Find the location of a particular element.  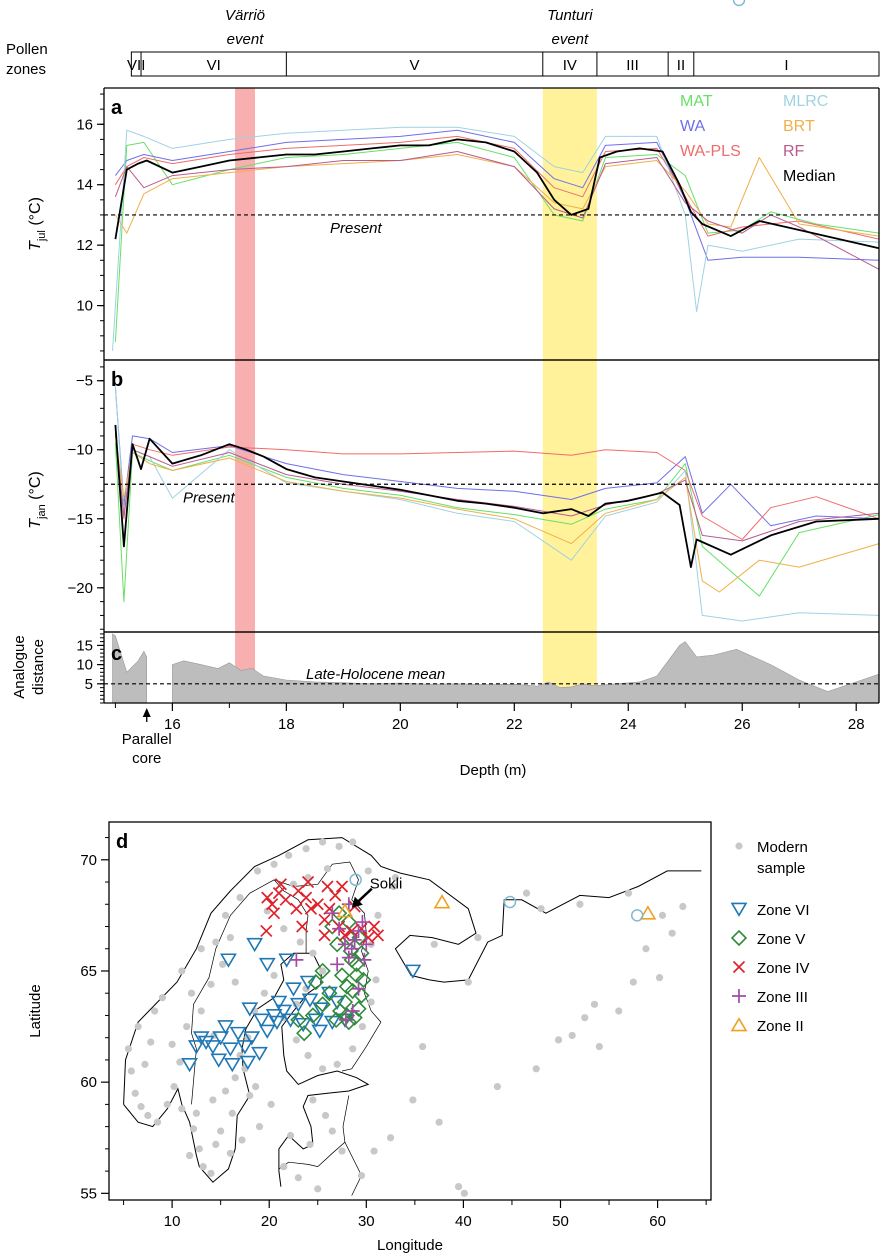

sokli-arrow-head is located at coordinates (357, 902).